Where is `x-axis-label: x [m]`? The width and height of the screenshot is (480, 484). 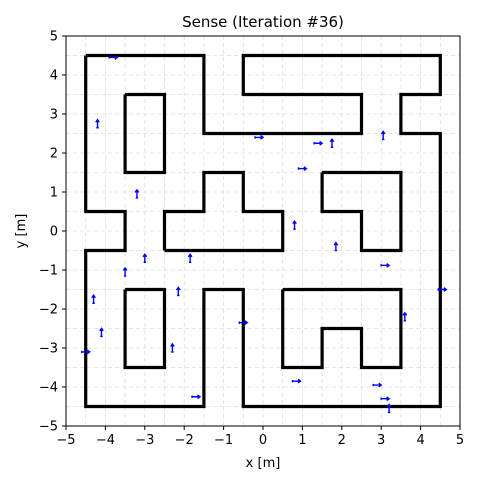 x-axis-label: x [m] is located at coordinates (263, 463).